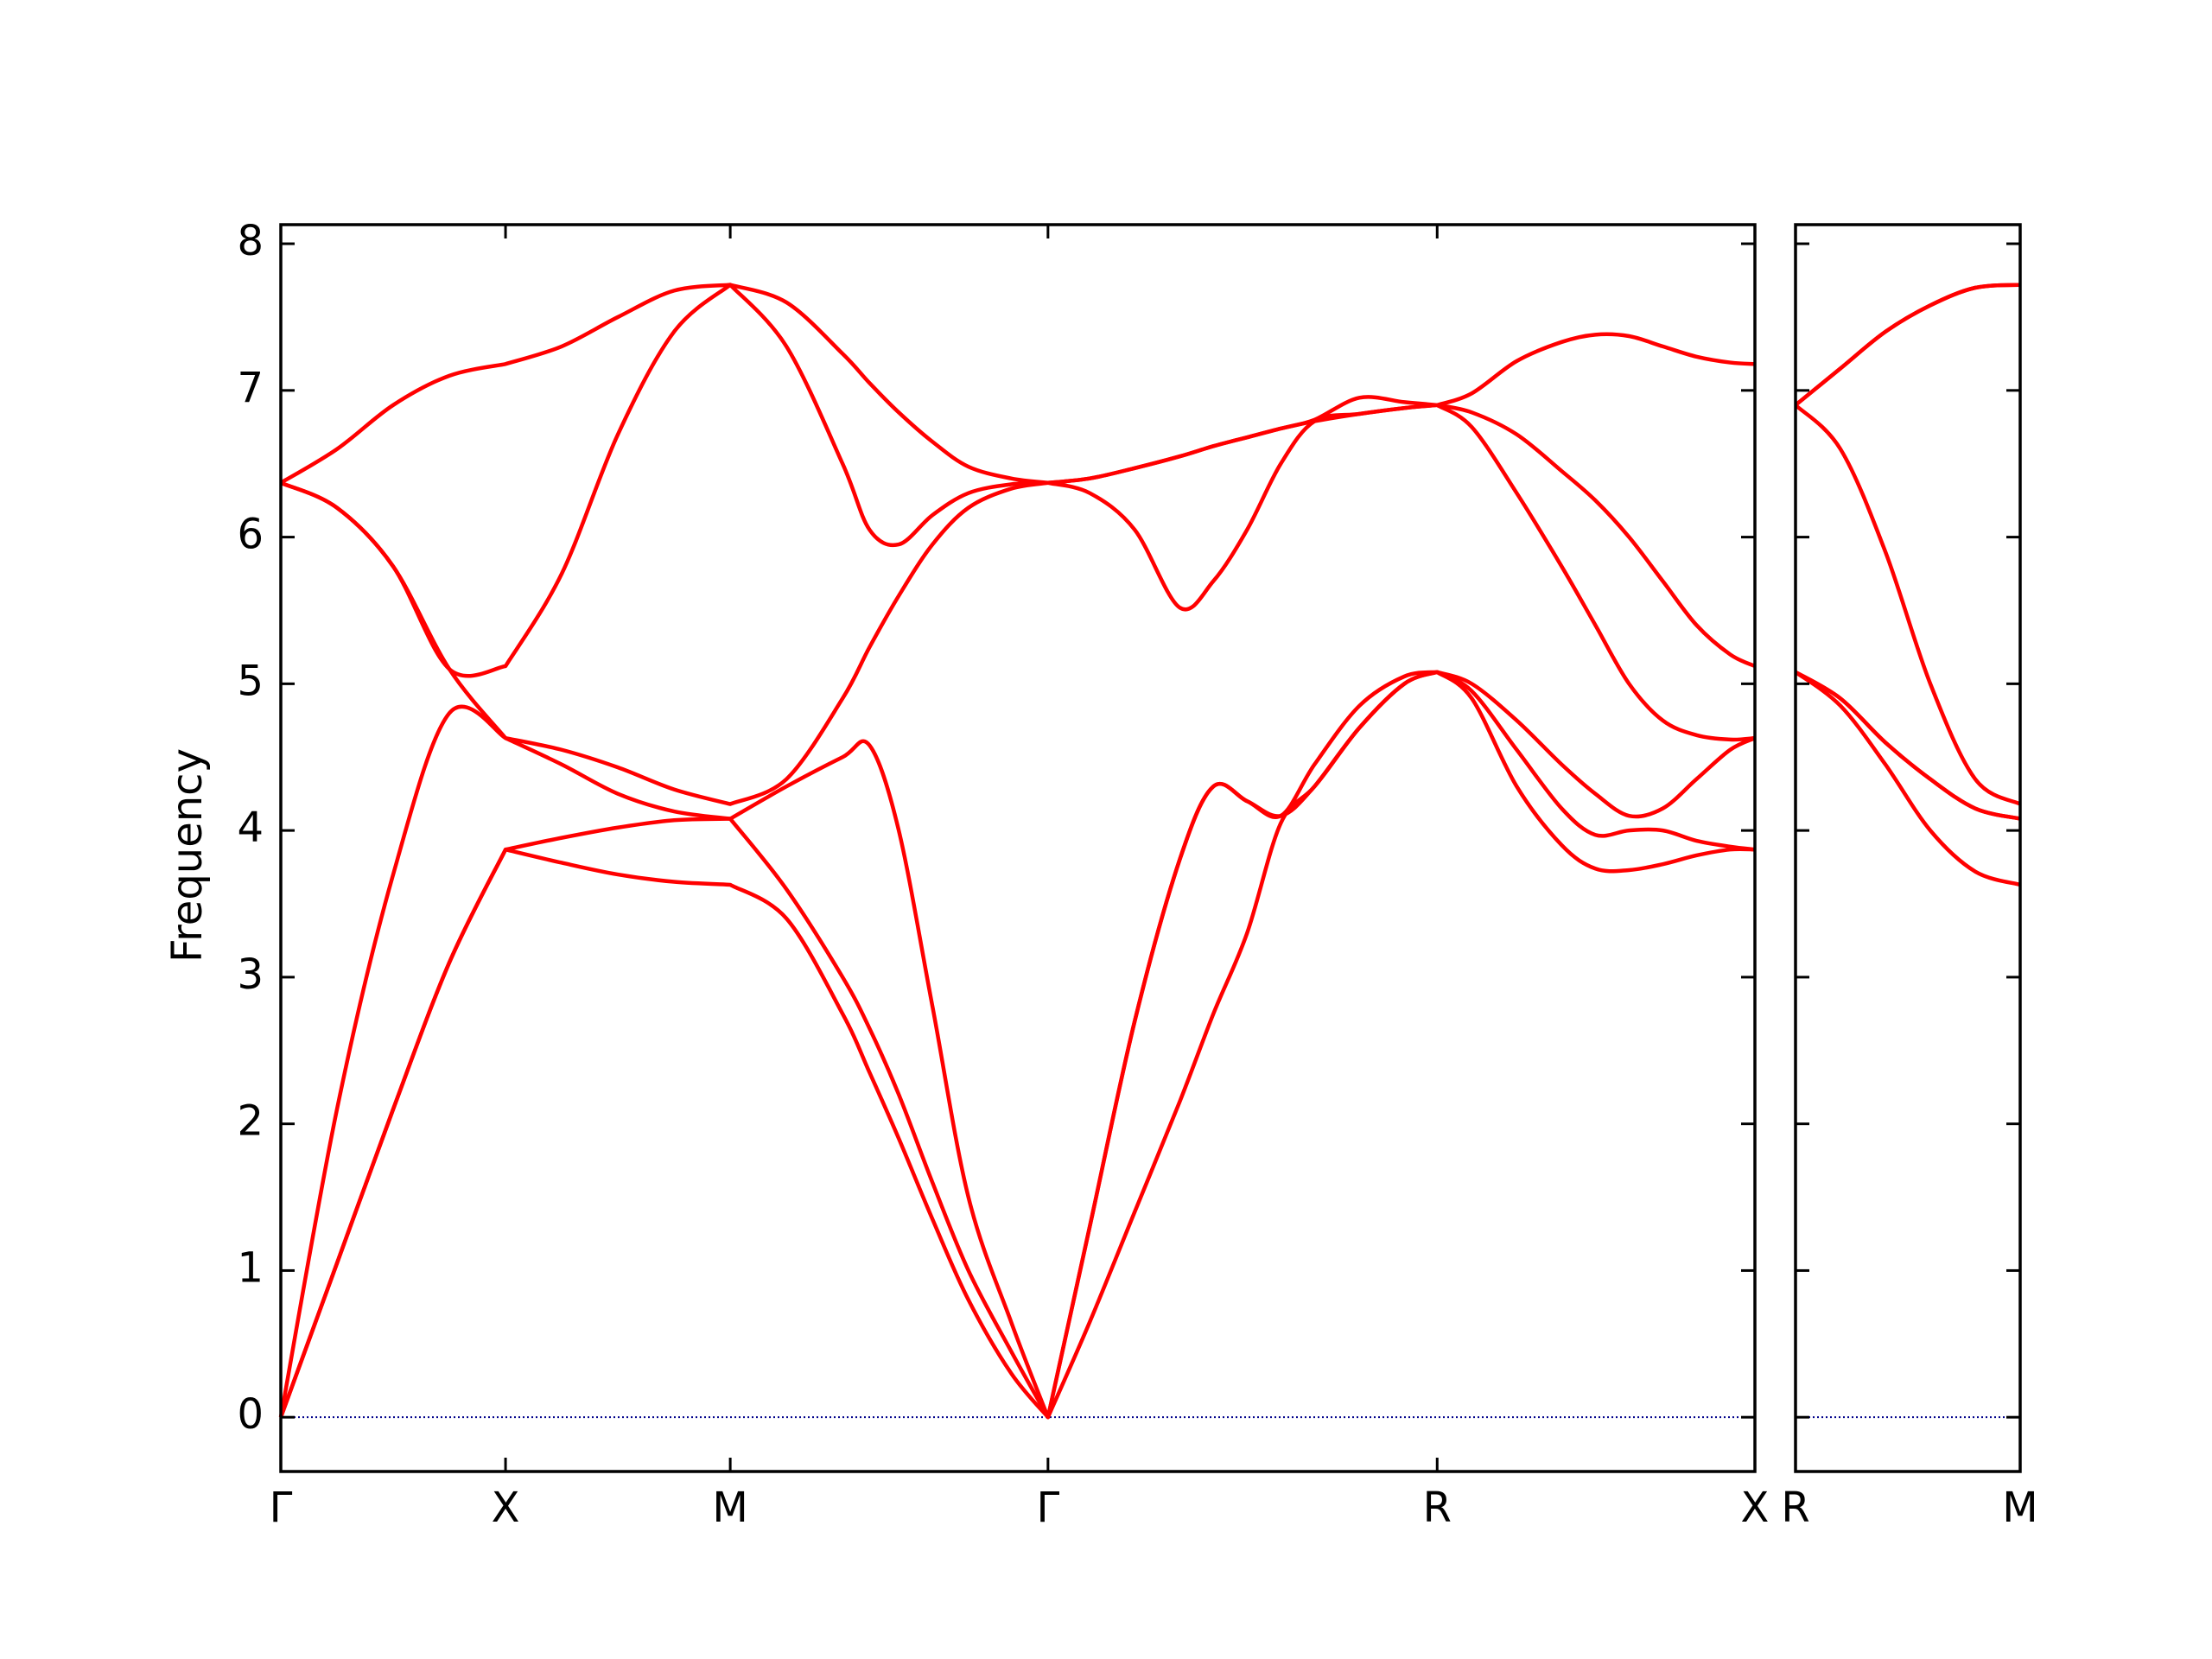 The height and width of the screenshot is (1659, 2212). Describe the element at coordinates (250, 681) in the screenshot. I see `y-tick-label: 5` at that location.